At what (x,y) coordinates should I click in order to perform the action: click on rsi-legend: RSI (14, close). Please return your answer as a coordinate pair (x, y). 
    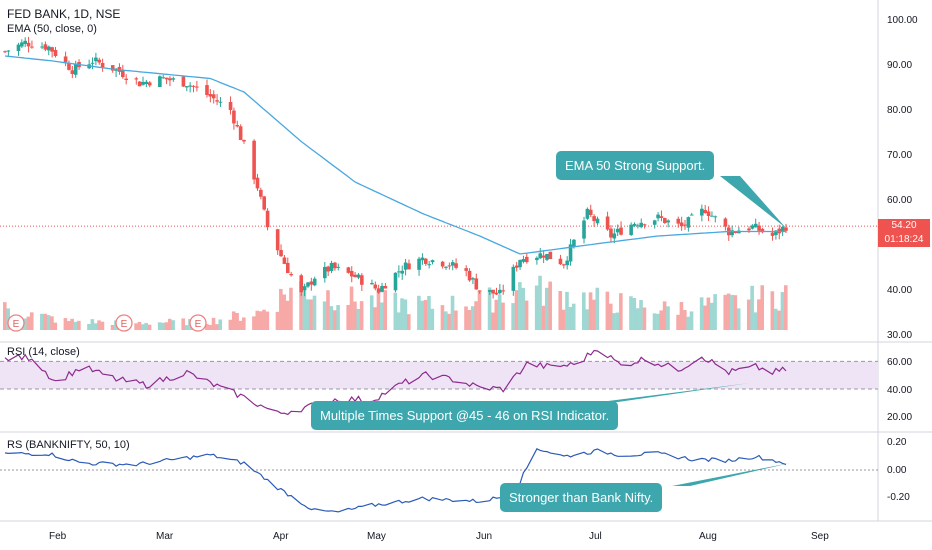
    Looking at the image, I should click on (43, 352).